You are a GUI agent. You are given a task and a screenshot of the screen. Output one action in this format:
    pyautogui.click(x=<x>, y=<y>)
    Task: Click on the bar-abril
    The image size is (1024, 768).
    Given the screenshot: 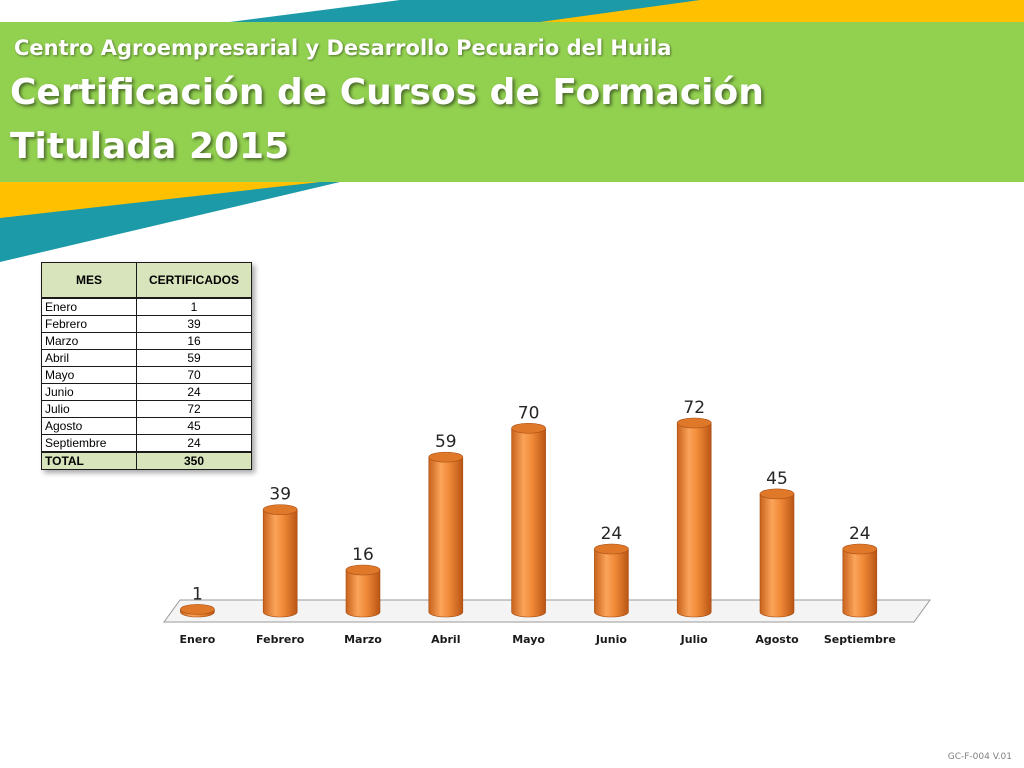 What is the action you would take?
    pyautogui.click(x=446, y=534)
    